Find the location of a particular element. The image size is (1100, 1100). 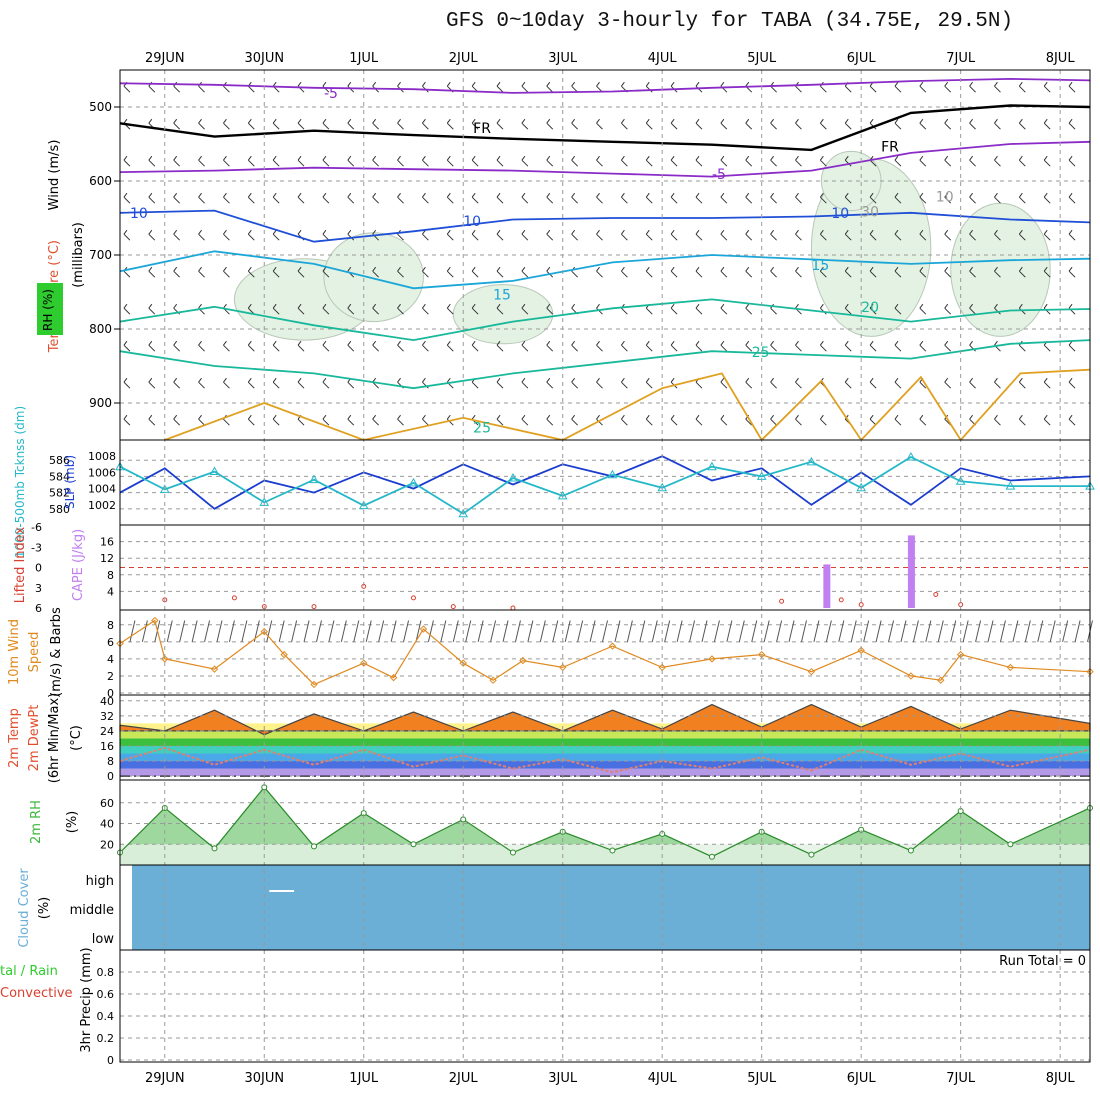

rh-legend-swatch is located at coordinates (50, 309).